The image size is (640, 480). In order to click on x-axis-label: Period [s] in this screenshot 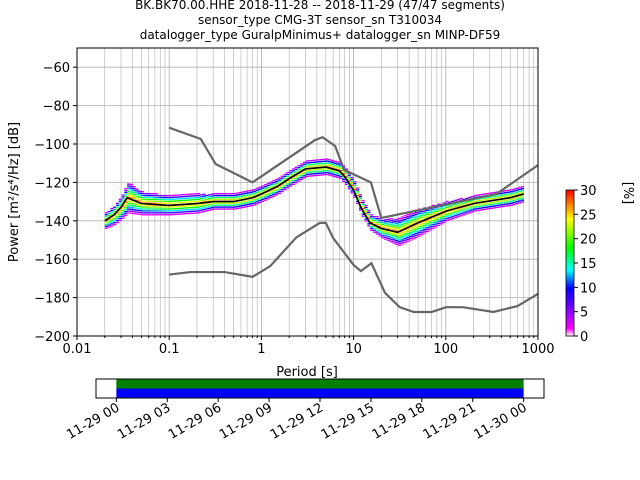, I will do `click(307, 372)`.